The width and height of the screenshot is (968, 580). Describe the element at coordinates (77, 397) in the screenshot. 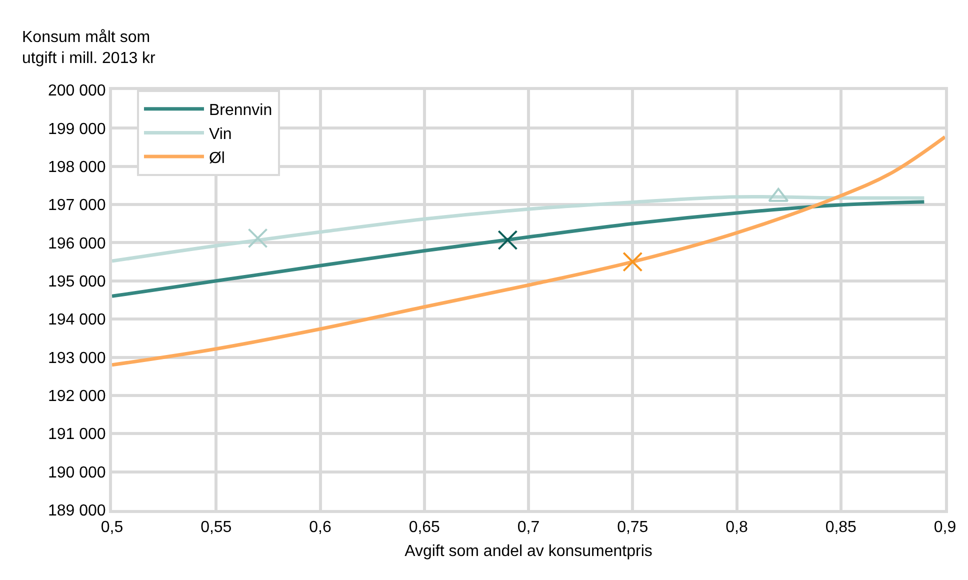

I see `y-tick-label: 192 000` at that location.